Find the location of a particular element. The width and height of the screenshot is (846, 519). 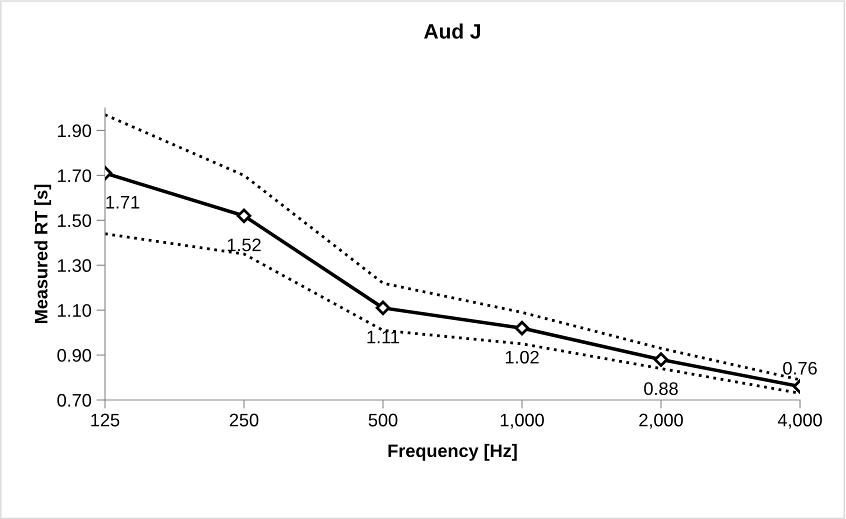

y-axis-title: Measured RT [s] is located at coordinates (43, 254).